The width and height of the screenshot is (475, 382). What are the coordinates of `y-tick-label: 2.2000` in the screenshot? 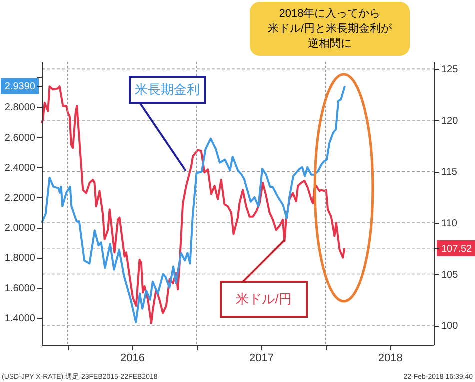 It's located at (20, 198).